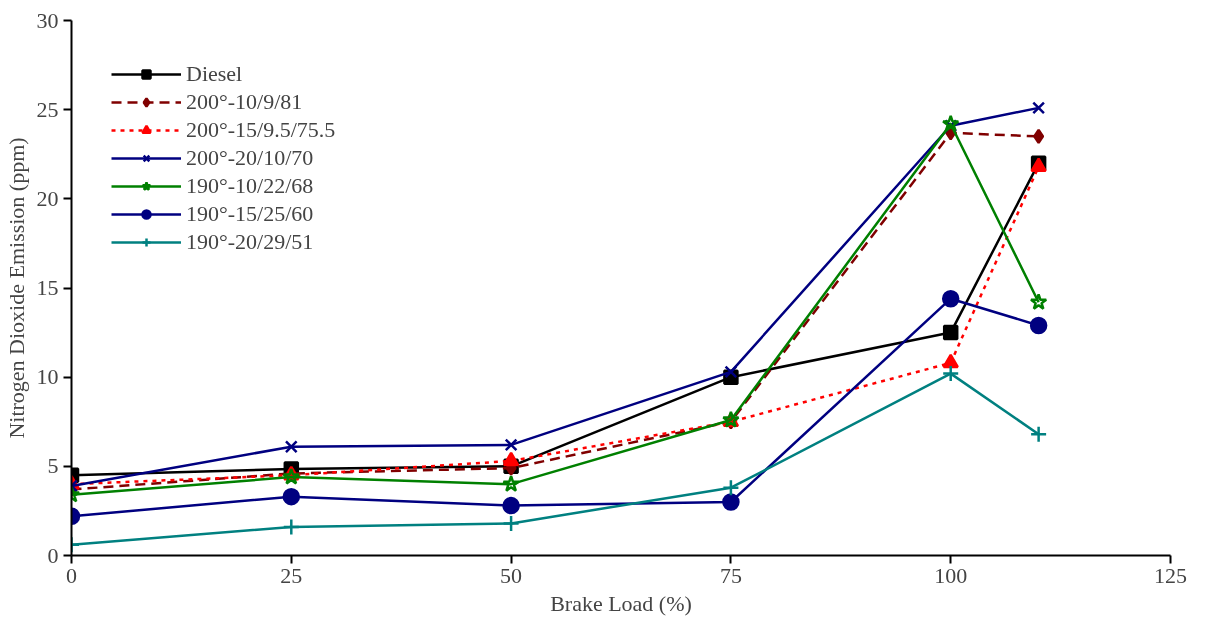 The width and height of the screenshot is (1216, 624). What do you see at coordinates (250, 242) in the screenshot?
I see `legend-label: 190°-20/29/51` at bounding box center [250, 242].